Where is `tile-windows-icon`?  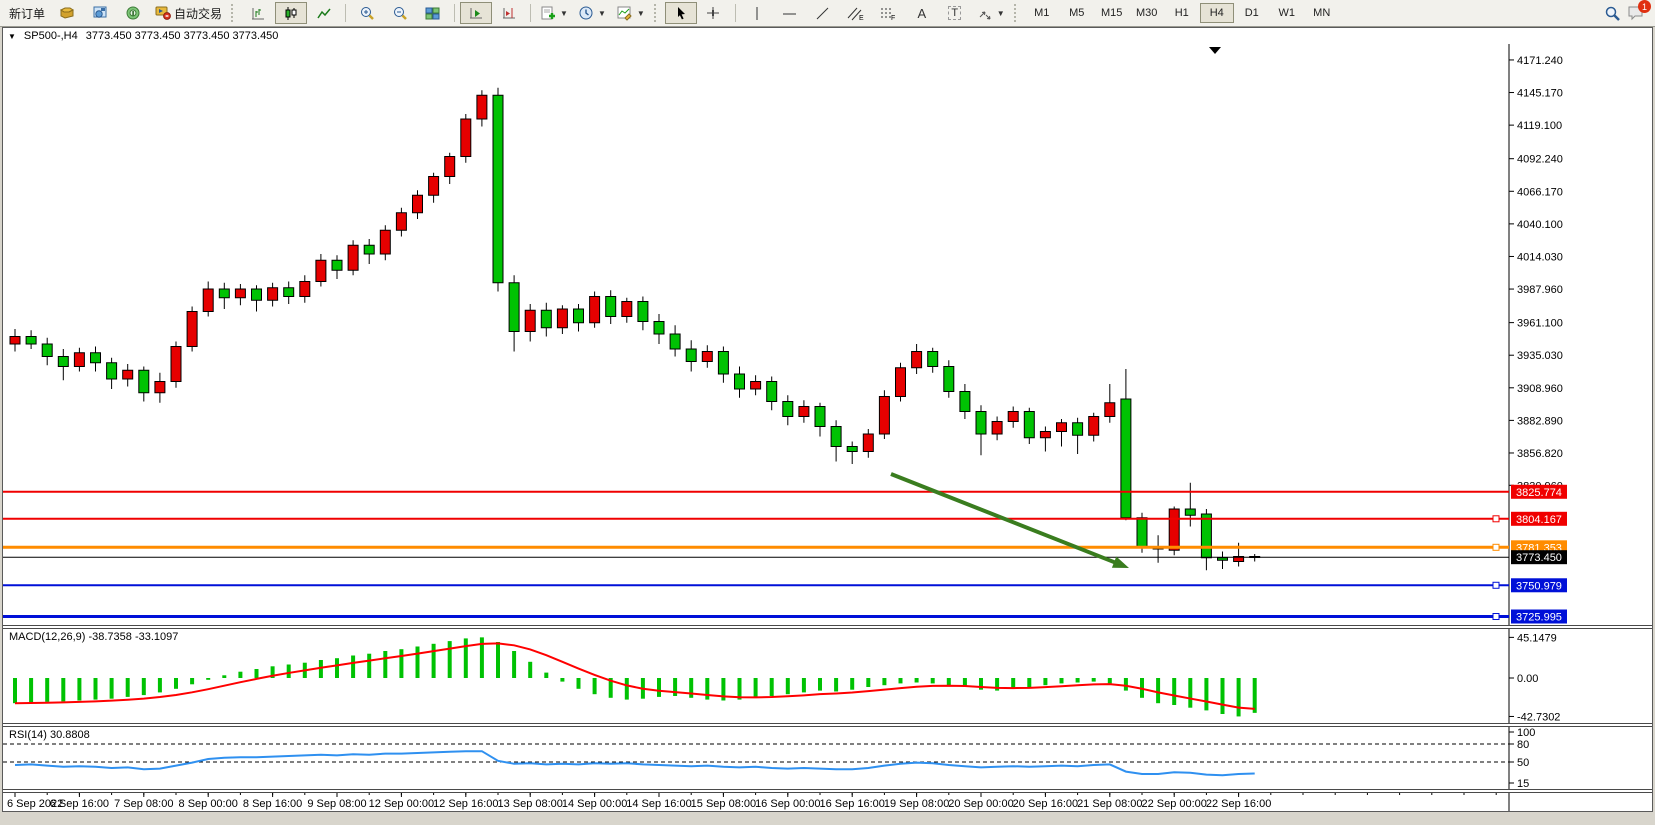
tile-windows-icon is located at coordinates (433, 13).